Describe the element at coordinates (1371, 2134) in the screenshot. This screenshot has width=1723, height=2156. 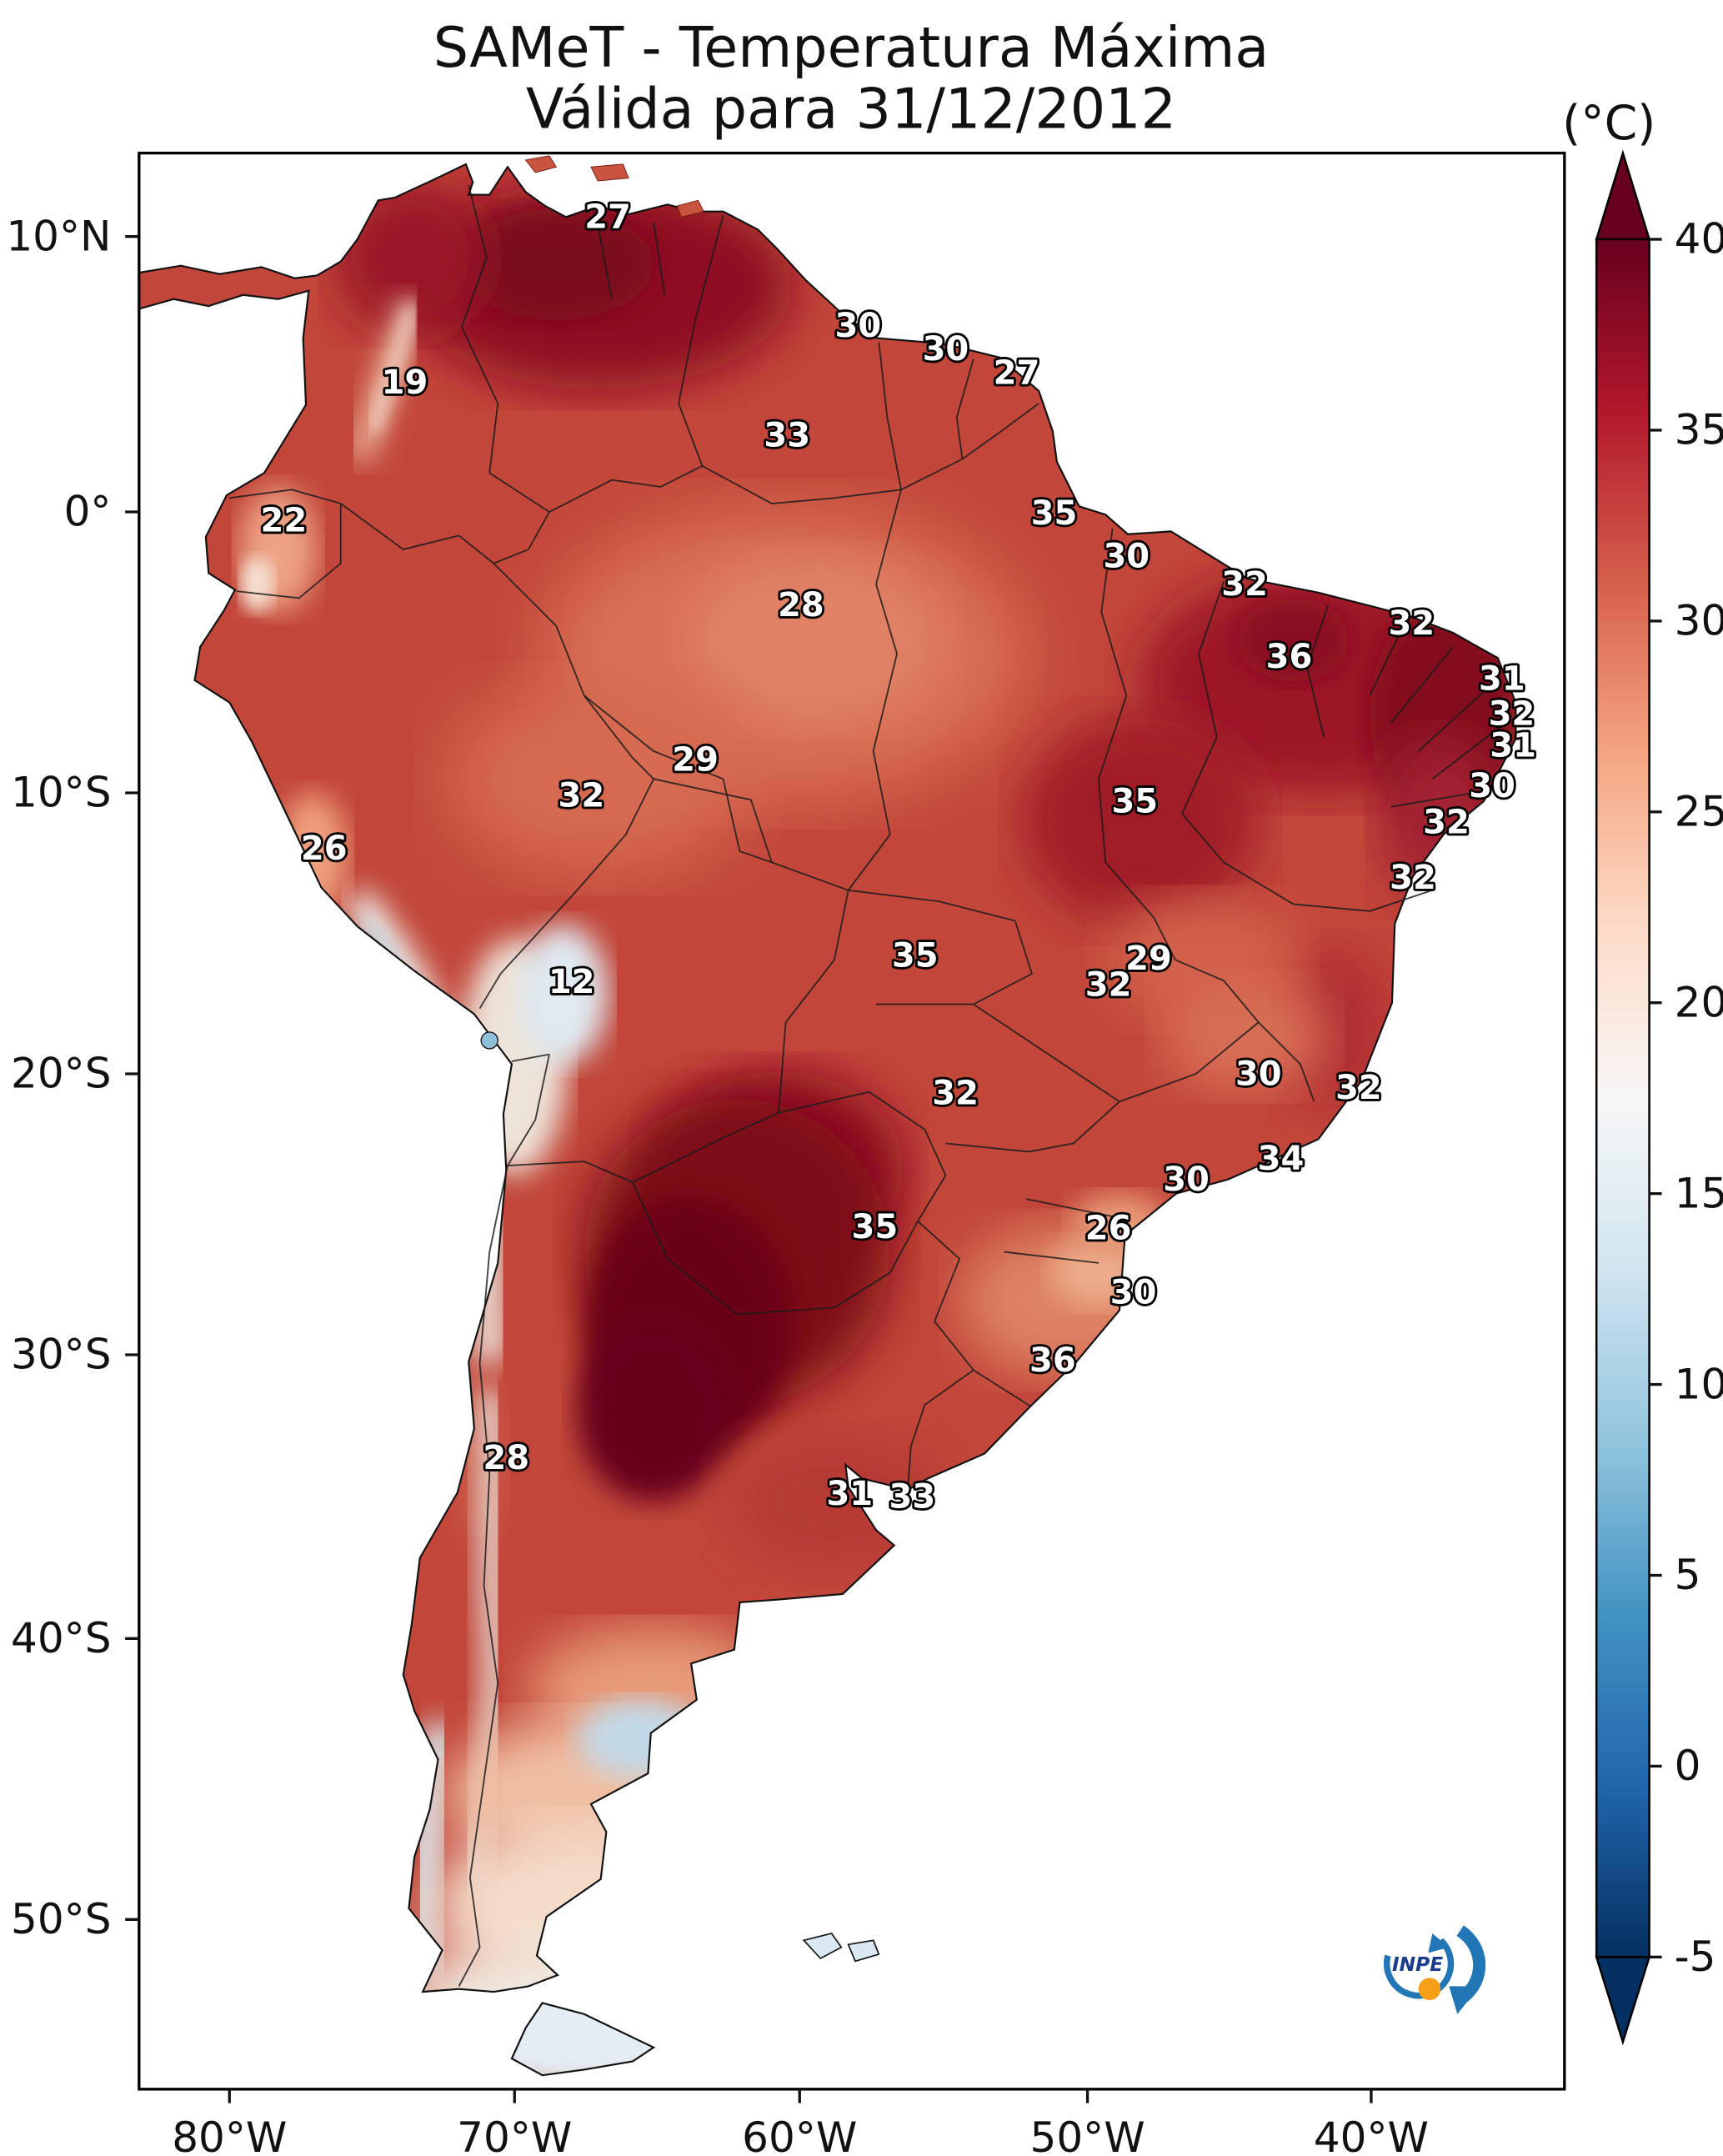
I see `x-axis-tick-label: 40°W` at that location.